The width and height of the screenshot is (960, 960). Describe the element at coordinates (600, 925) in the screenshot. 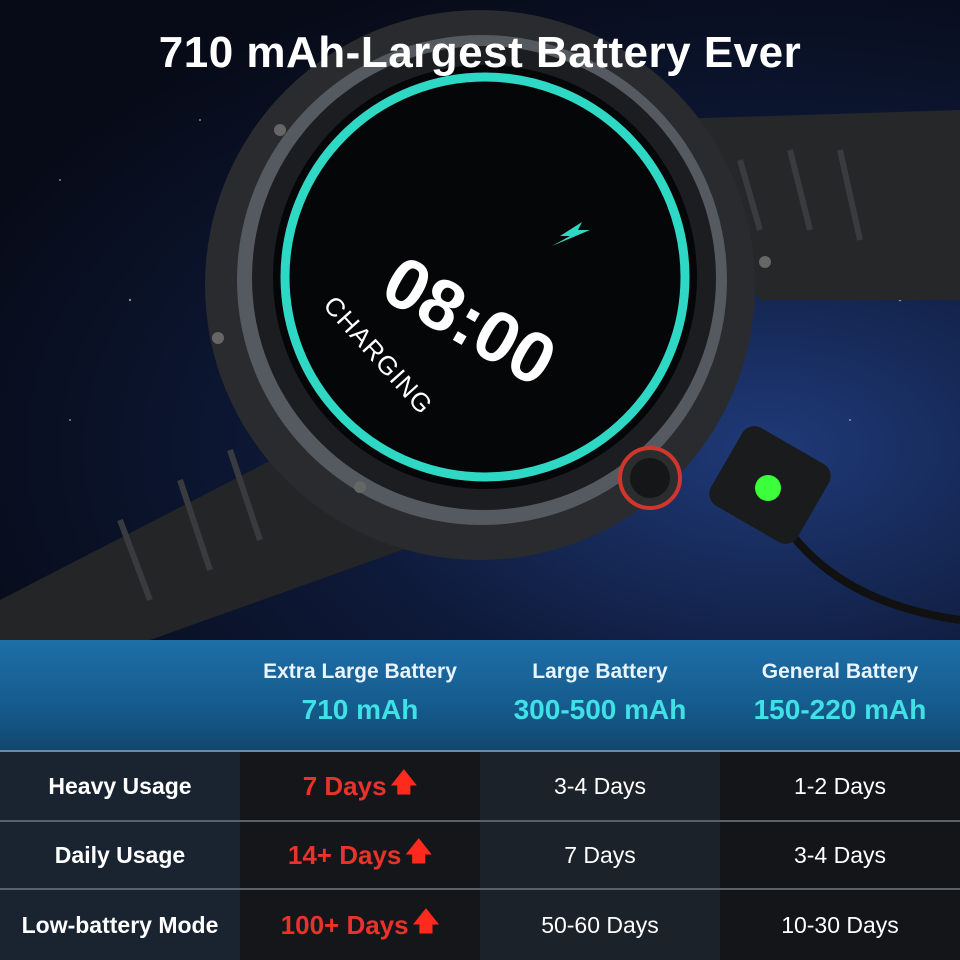

I see `cell-value: 50-60 Days` at that location.